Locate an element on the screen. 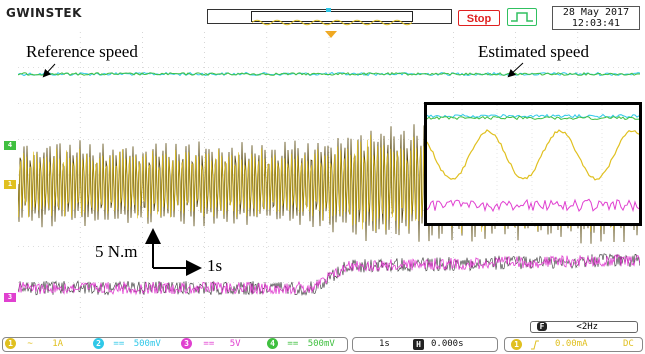 The height and width of the screenshot is (354, 645). channel-status-bar is located at coordinates (322, 344).